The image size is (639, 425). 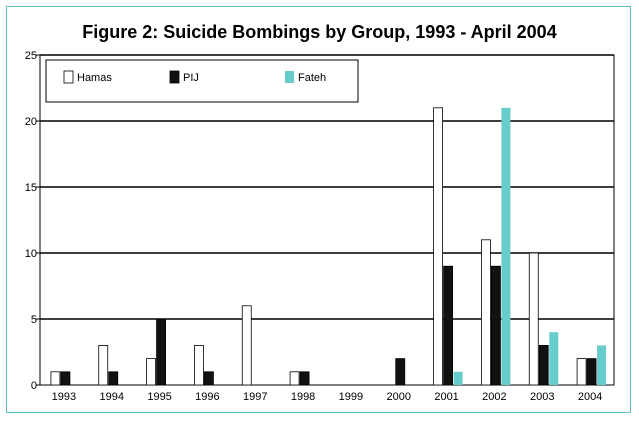 I want to click on legend-label-fateh: Fateh, so click(x=312, y=78).